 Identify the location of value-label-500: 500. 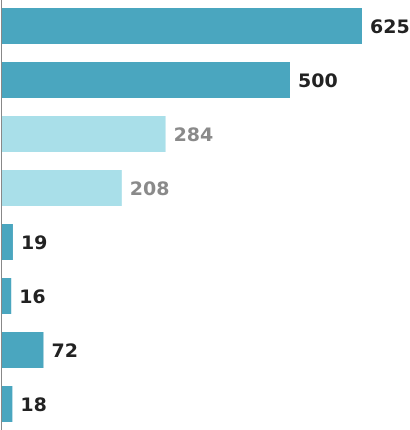
(318, 81).